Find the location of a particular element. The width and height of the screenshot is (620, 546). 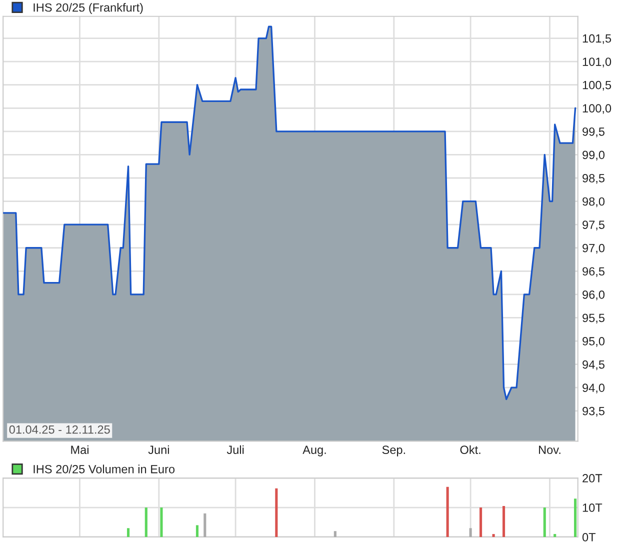

x-tick-label: Okt. is located at coordinates (470, 449).